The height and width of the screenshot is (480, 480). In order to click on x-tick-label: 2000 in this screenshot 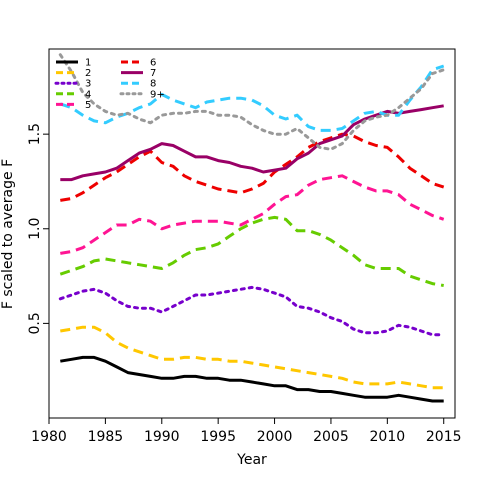, I will do `click(275, 437)`.